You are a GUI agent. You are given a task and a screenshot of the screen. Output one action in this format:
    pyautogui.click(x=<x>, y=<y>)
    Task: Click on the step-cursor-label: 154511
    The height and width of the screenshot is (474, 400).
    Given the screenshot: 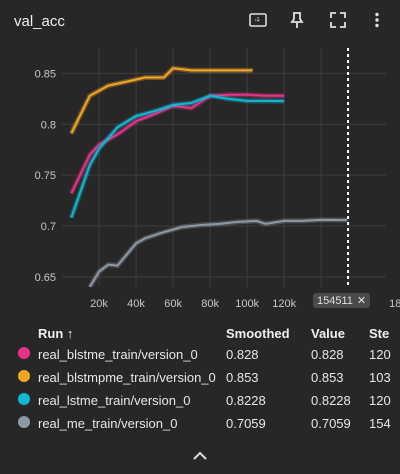 What is the action you would take?
    pyautogui.click(x=335, y=300)
    